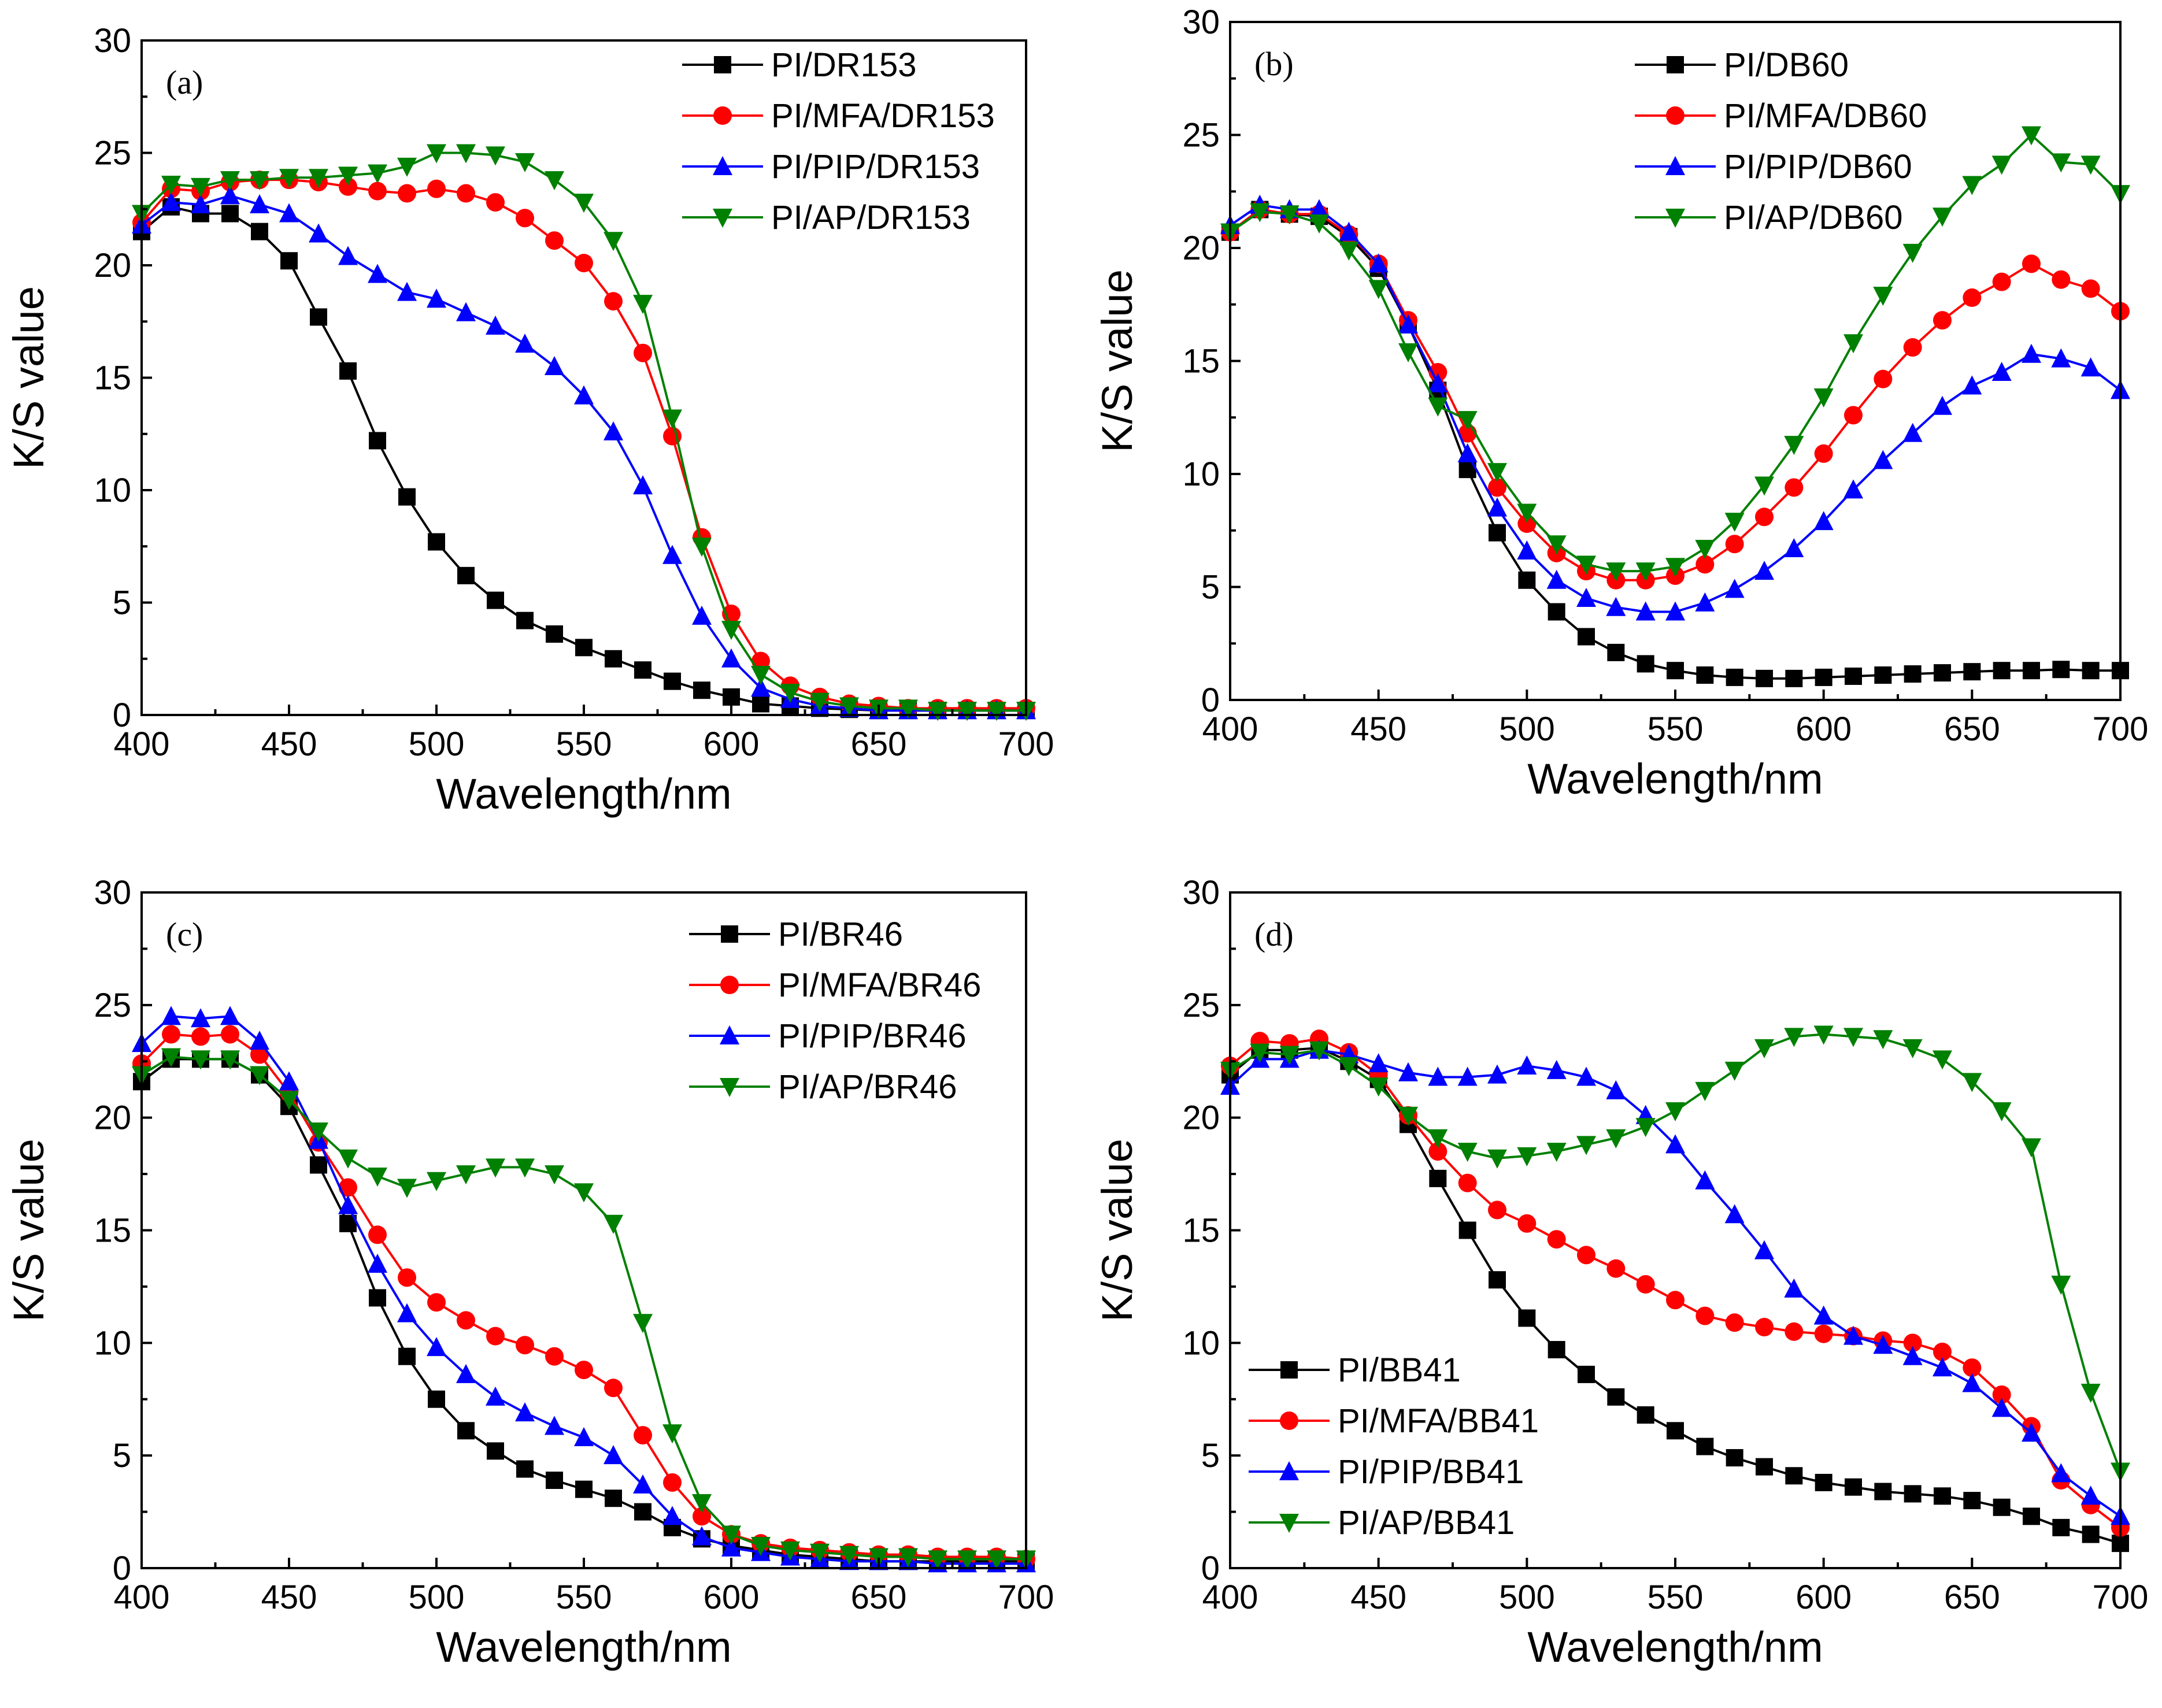 This screenshot has width=2162, height=1708. What do you see at coordinates (1781, 141) in the screenshot?
I see `legend: PI/DB60 PI/MFA/DB60 PI/PIP/DB60 PI/AP/DB60` at bounding box center [1781, 141].